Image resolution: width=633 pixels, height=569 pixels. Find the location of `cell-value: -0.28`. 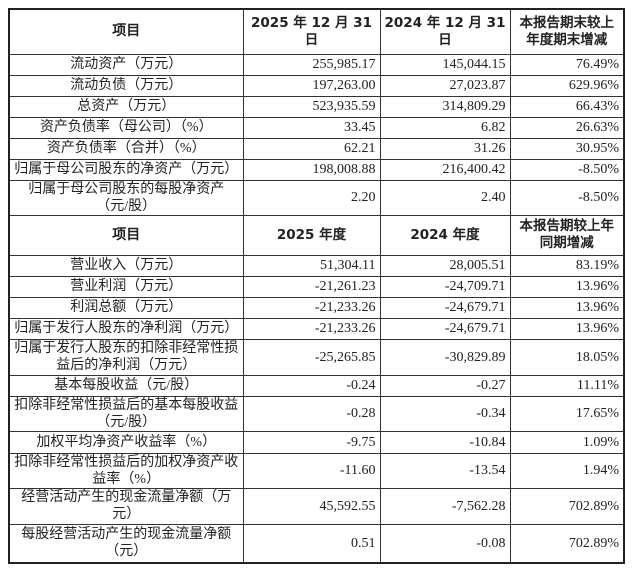

cell-value: -0.28 is located at coordinates (311, 413).